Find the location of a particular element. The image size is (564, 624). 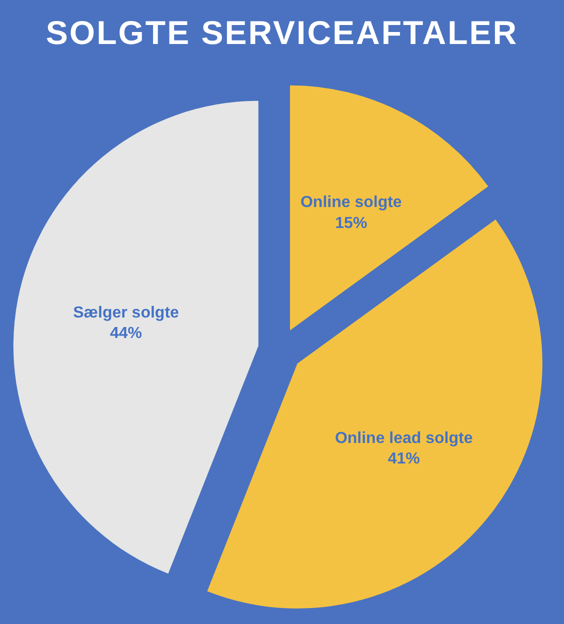

slice-label: Sælger solgte is located at coordinates (126, 313).